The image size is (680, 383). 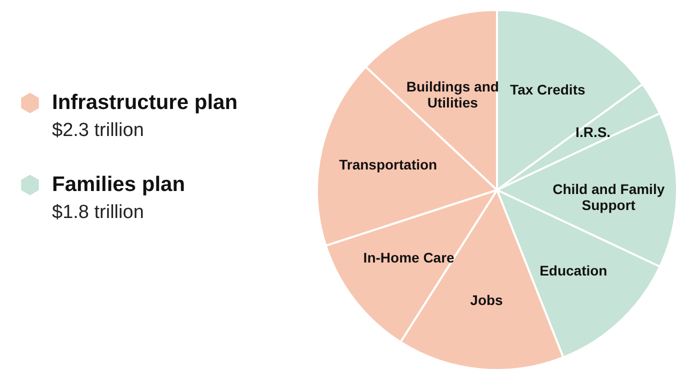 I want to click on text: $1.8 trillion, so click(x=98, y=212).